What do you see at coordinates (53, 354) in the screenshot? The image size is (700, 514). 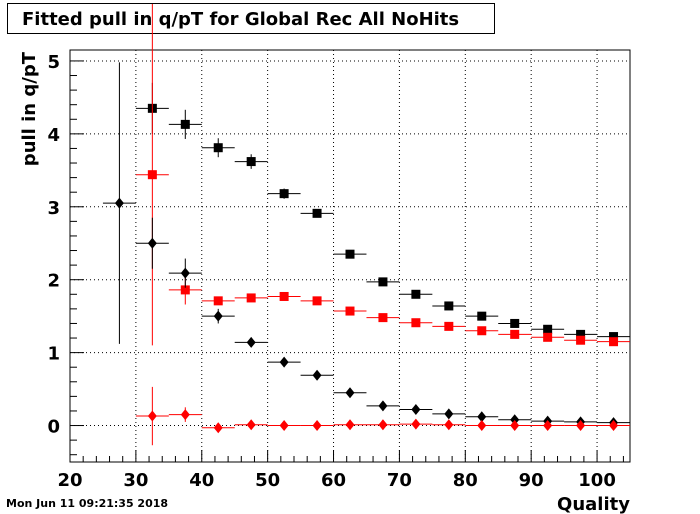 I see `y-tick-label: 1` at bounding box center [53, 354].